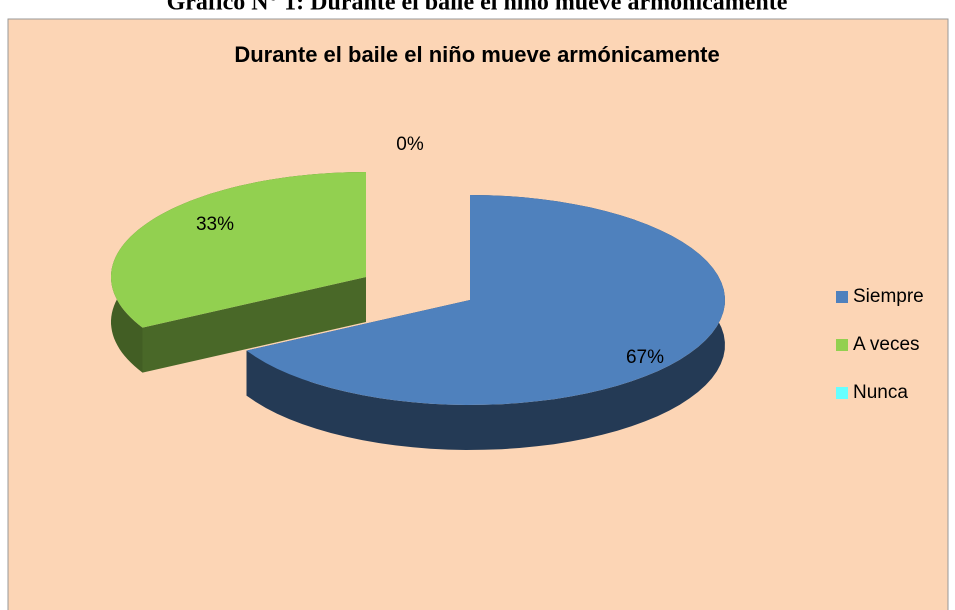 The image size is (955, 610). Describe the element at coordinates (888, 296) in the screenshot. I see `legend-label: Siempre` at that location.